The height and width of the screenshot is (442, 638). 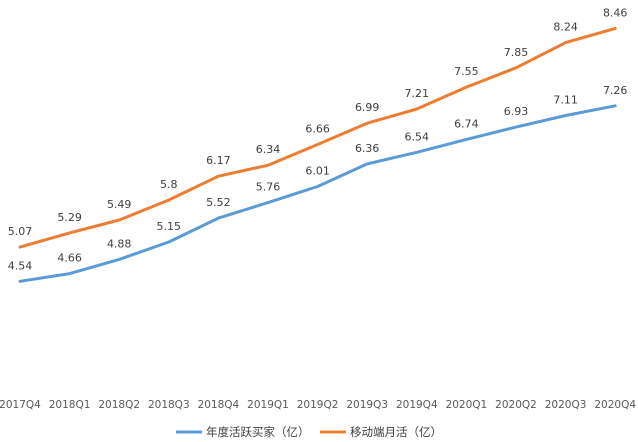 I want to click on data-label: 5.07, so click(x=20, y=231).